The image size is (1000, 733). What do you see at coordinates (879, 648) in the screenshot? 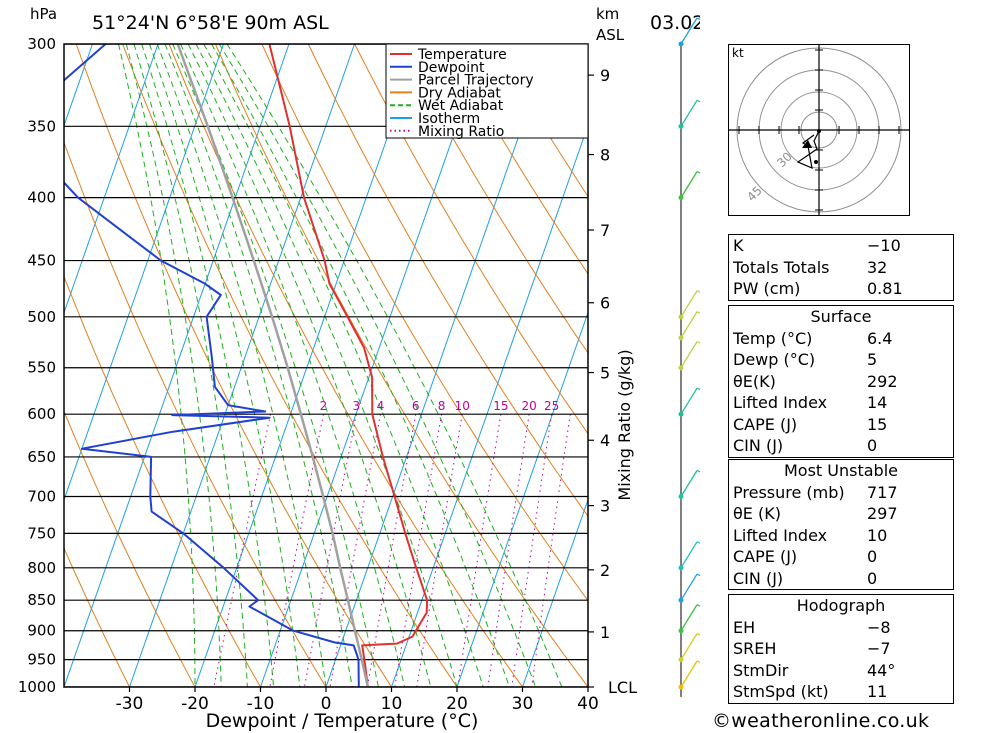
I see `index-value: −7` at bounding box center [879, 648].